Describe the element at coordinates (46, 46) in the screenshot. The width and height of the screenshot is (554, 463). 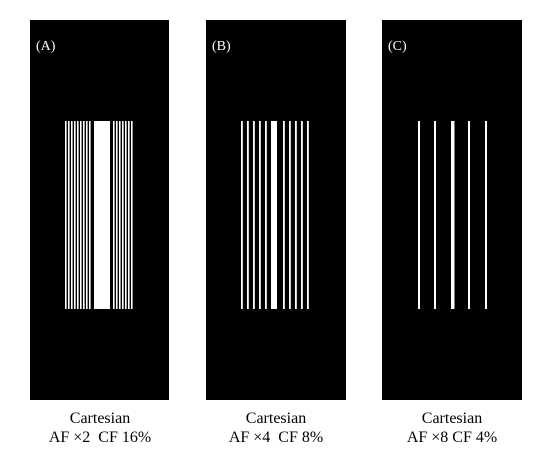
I see `panel-label: (A)` at that location.